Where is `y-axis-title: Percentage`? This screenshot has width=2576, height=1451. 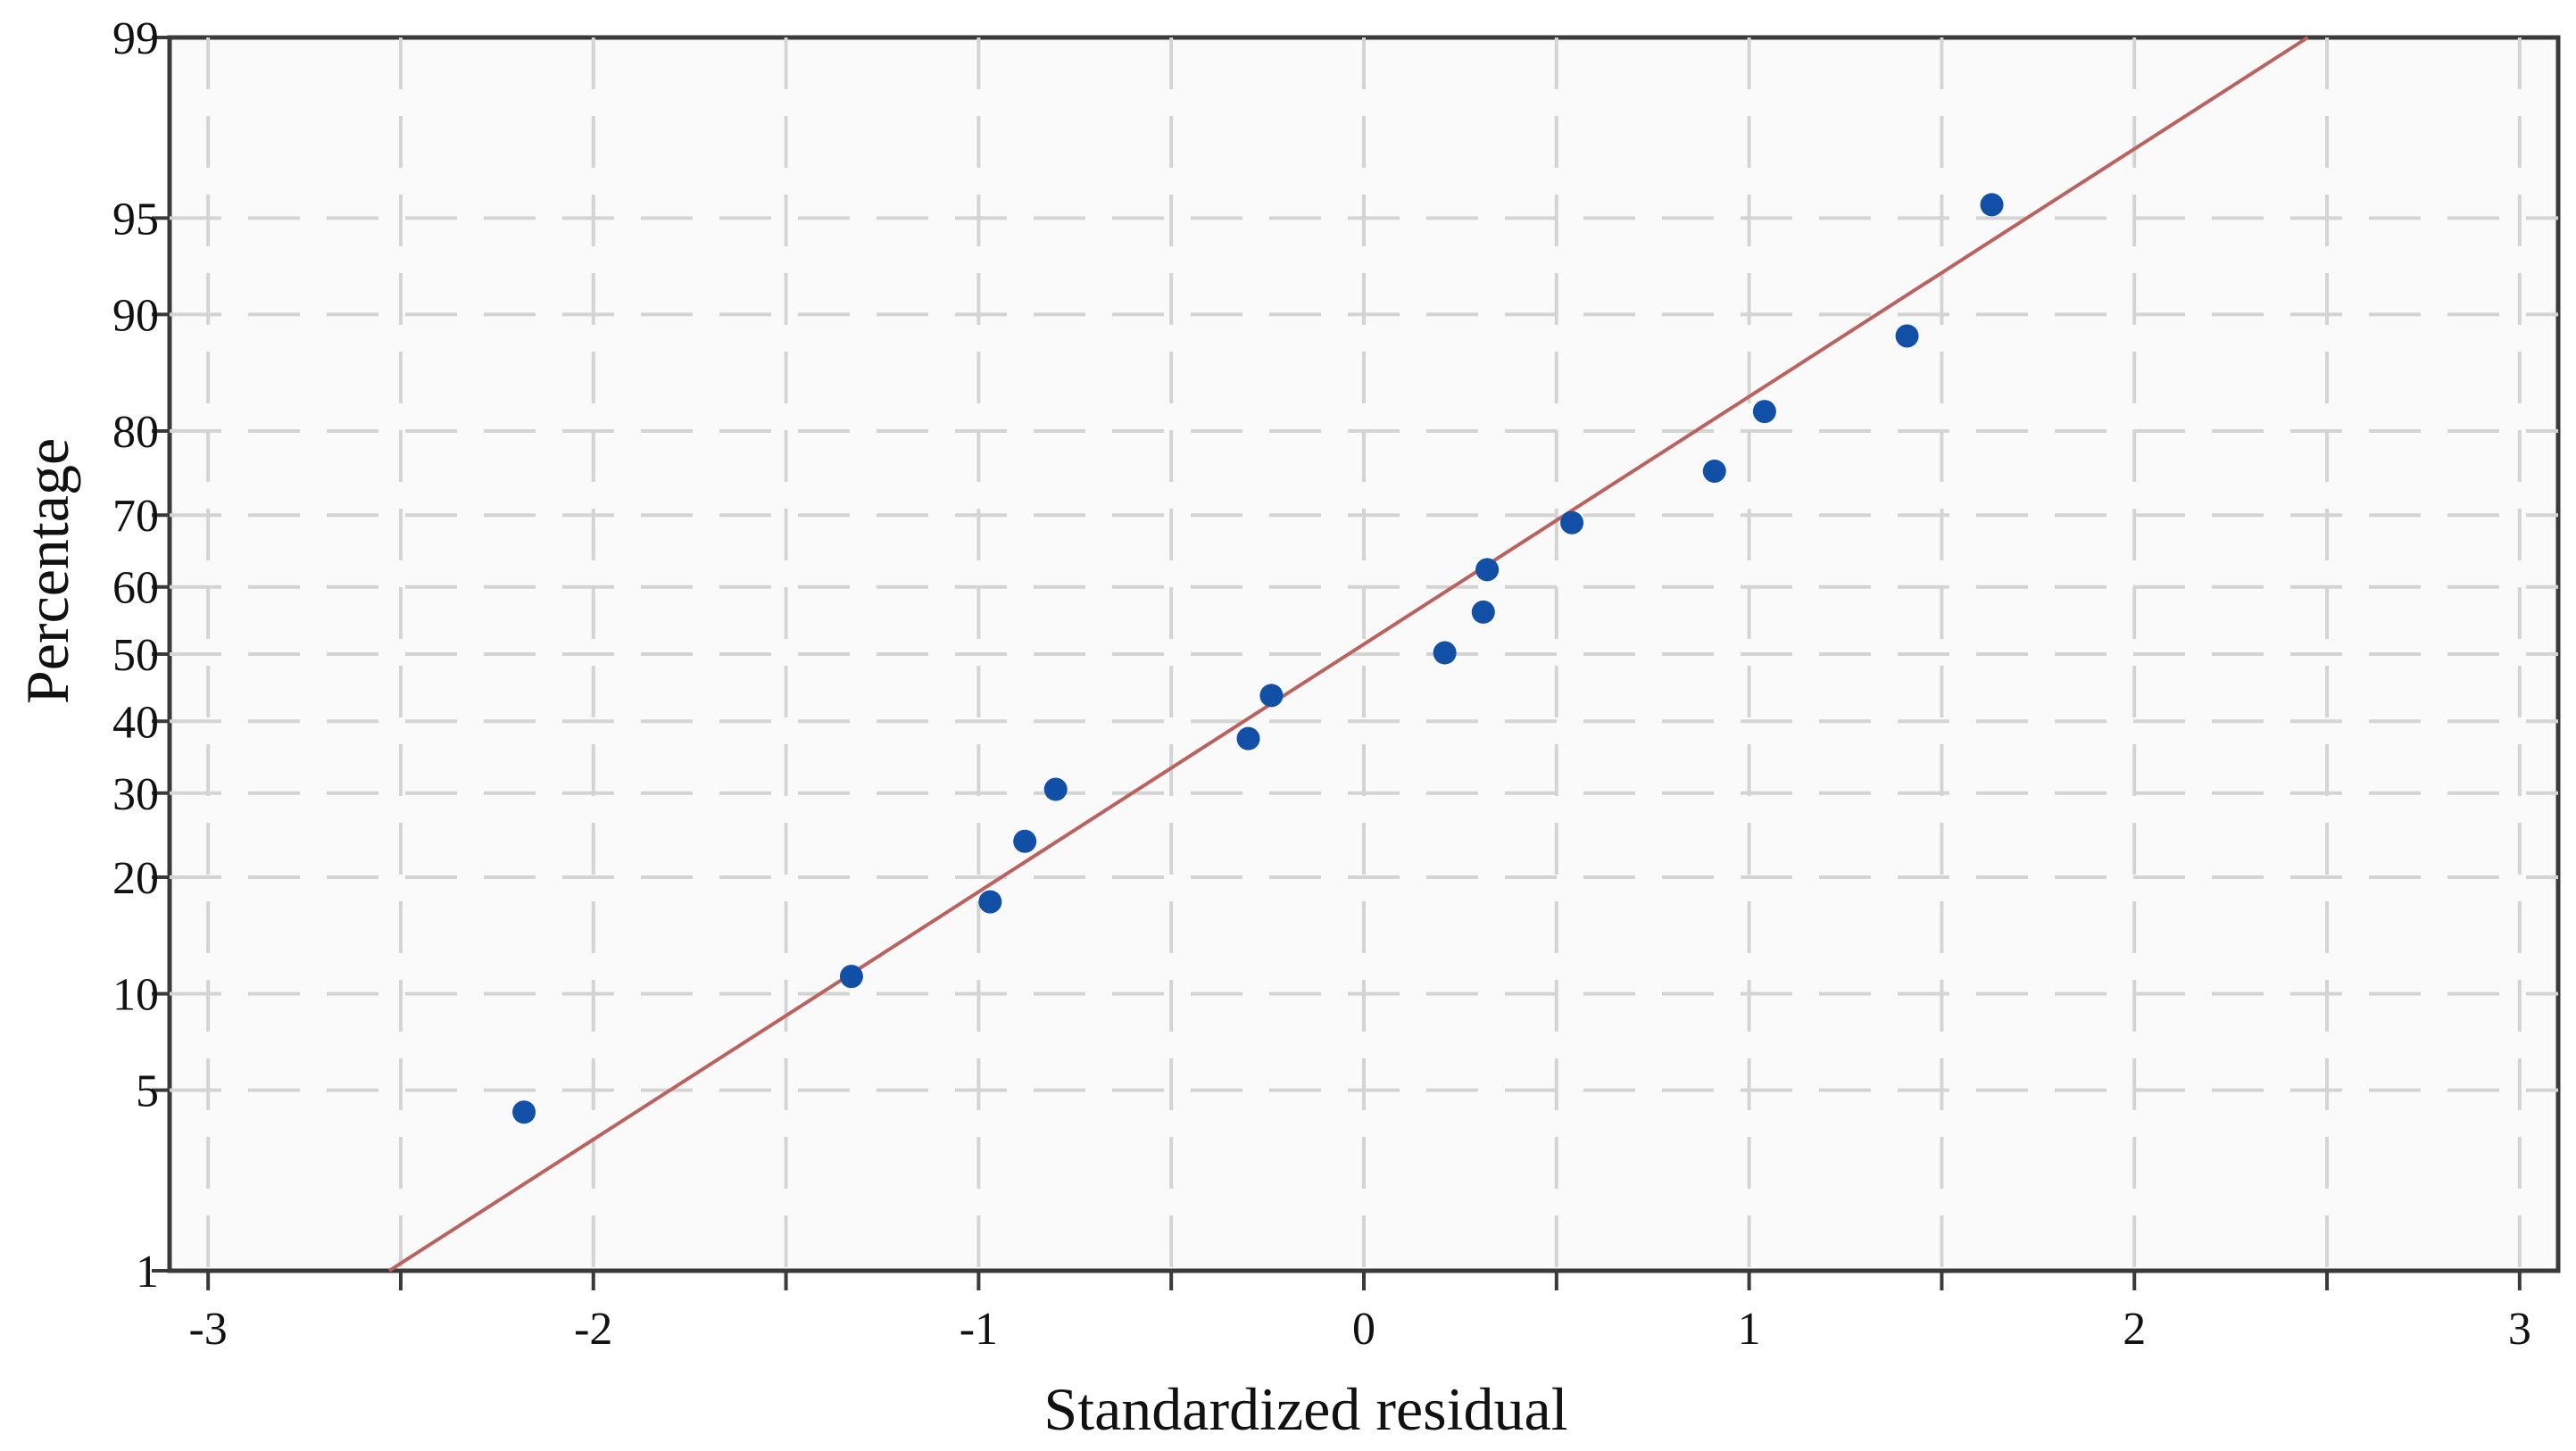
y-axis-title: Percentage is located at coordinates (47, 571).